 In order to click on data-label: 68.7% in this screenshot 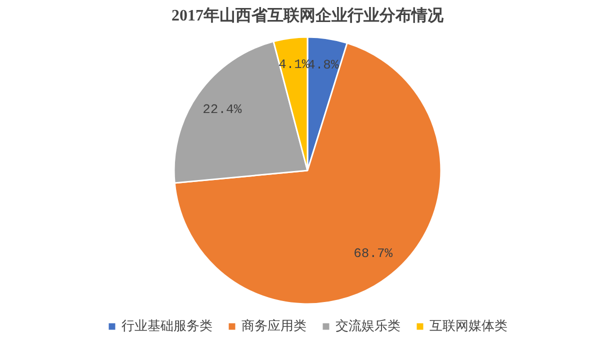, I will do `click(373, 253)`.